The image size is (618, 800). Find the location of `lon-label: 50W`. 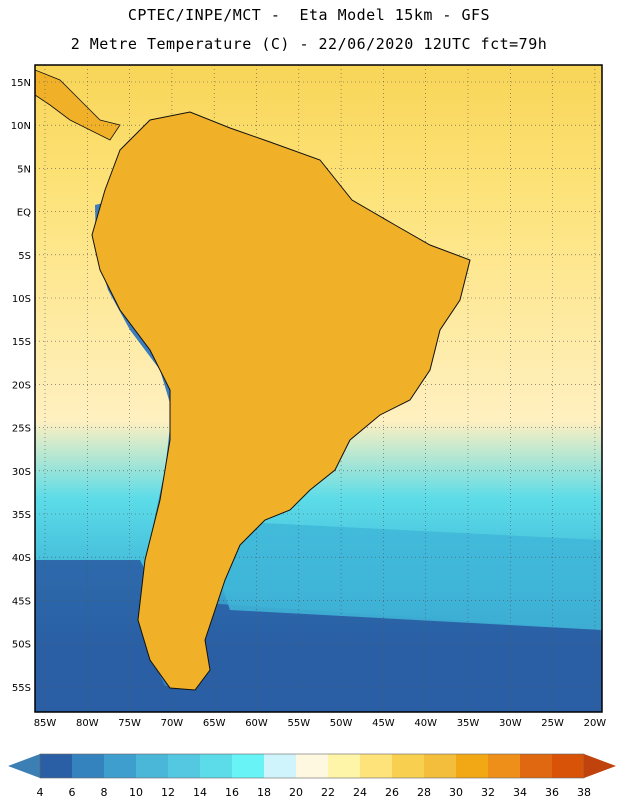

lon-label: 50W is located at coordinates (341, 723).